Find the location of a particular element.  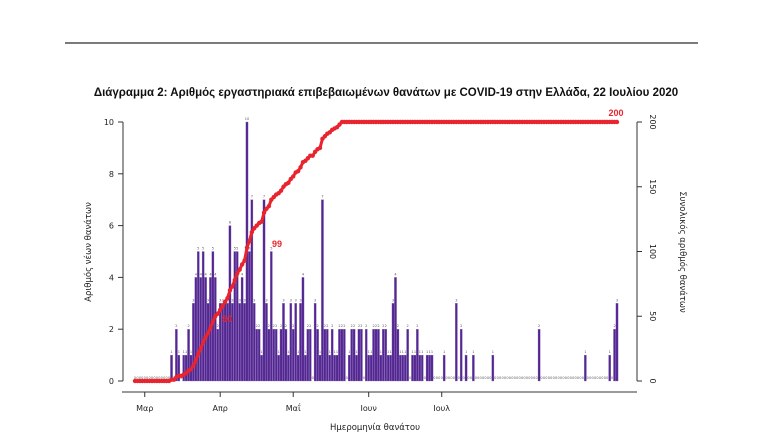

bar-label: 5 is located at coordinates (235, 249).